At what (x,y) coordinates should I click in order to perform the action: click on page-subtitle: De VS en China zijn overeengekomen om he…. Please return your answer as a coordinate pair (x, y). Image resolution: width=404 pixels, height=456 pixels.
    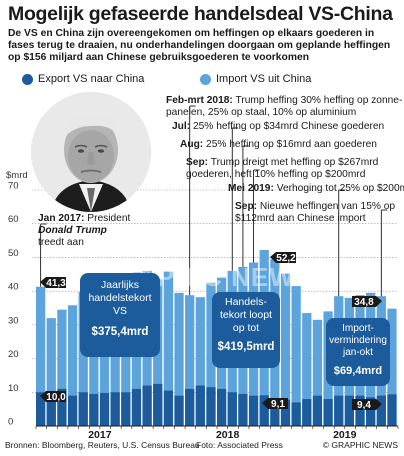
    Looking at the image, I should click on (199, 45).